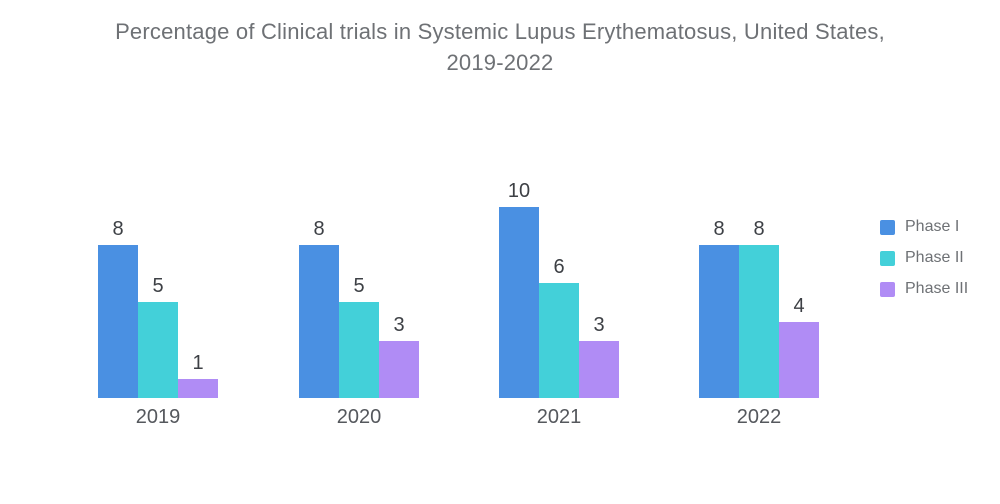 This screenshot has height=504, width=1000. What do you see at coordinates (799, 360) in the screenshot?
I see `bar-phase-iii-2022` at bounding box center [799, 360].